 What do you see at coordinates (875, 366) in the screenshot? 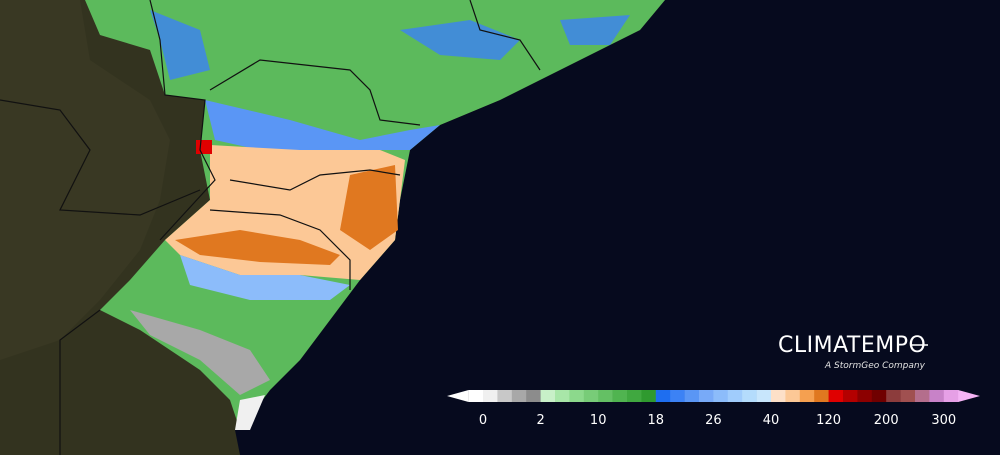
I see `brand-tagline: A StormGeo Company` at bounding box center [875, 366].